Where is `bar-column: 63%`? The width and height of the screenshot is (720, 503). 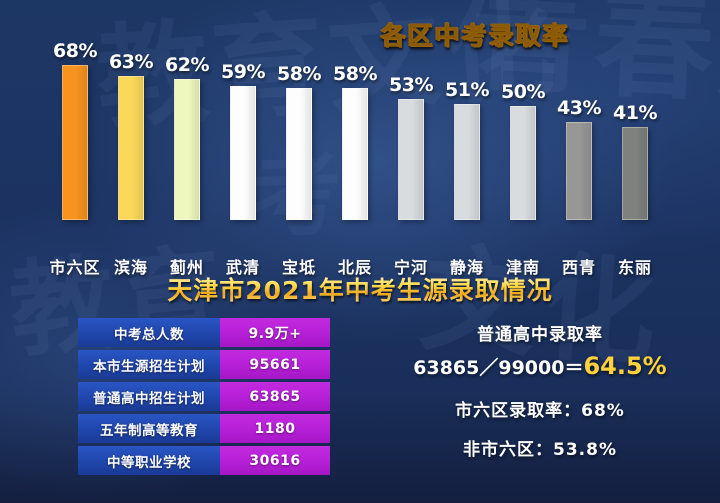 bar-column: 63% is located at coordinates (131, 125).